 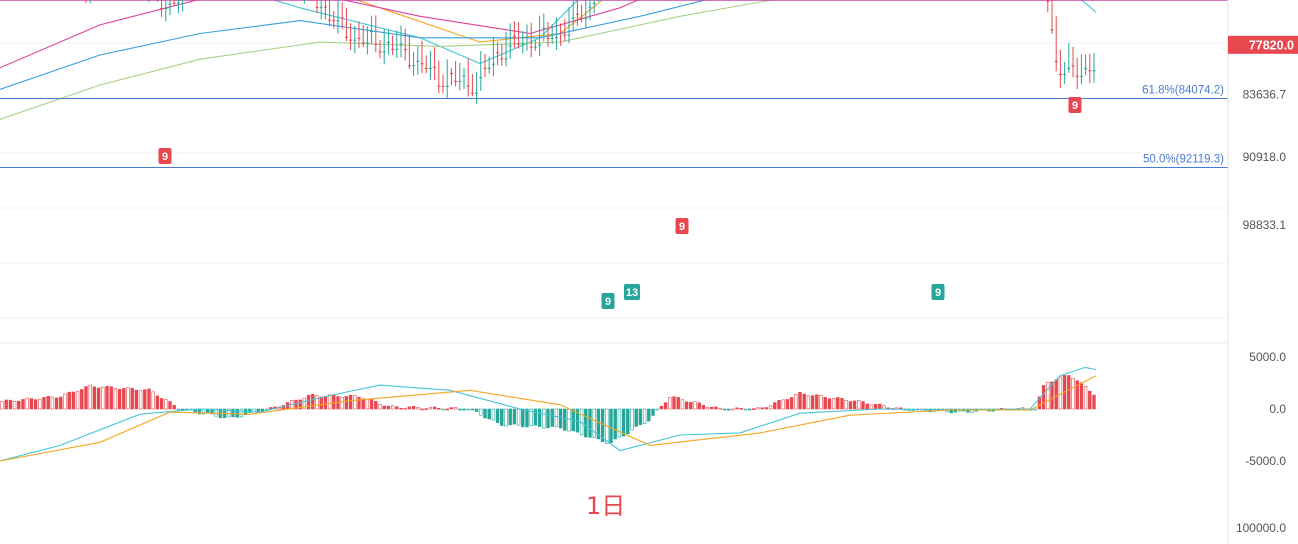 What do you see at coordinates (1263, 44) in the screenshot?
I see `current-price-tag` at bounding box center [1263, 44].